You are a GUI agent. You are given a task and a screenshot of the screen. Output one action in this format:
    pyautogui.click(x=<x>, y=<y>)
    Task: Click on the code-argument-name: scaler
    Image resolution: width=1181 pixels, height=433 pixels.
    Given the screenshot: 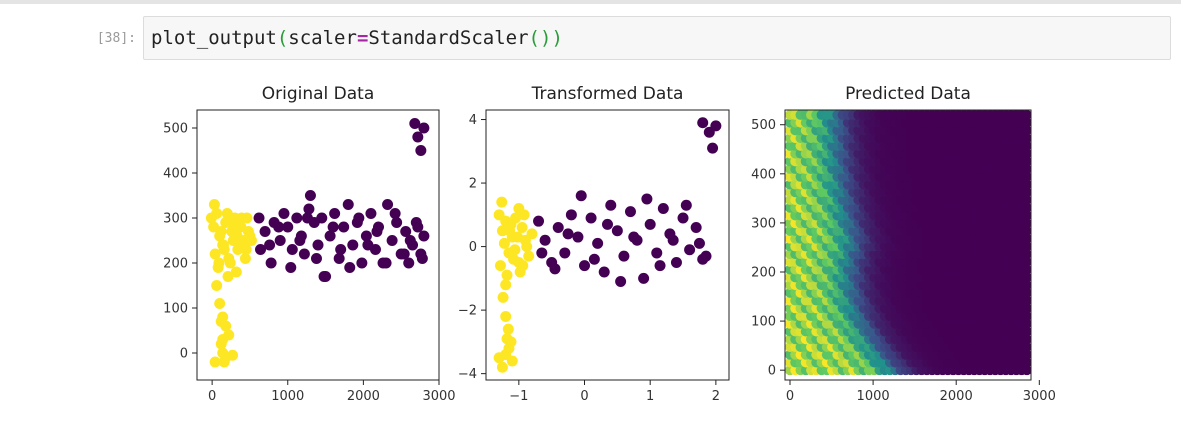 What is the action you would take?
    pyautogui.click(x=322, y=38)
    